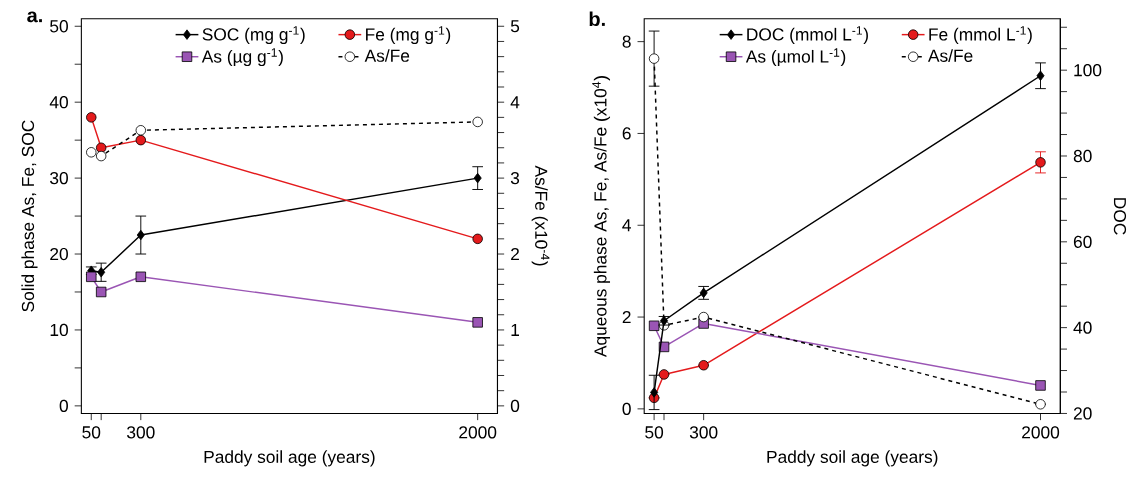 This screenshot has height=483, width=1131. I want to click on y-axis-title: Aqueous phase As, Fe, As/Fe (x10$^{4}$), so click(601, 217).